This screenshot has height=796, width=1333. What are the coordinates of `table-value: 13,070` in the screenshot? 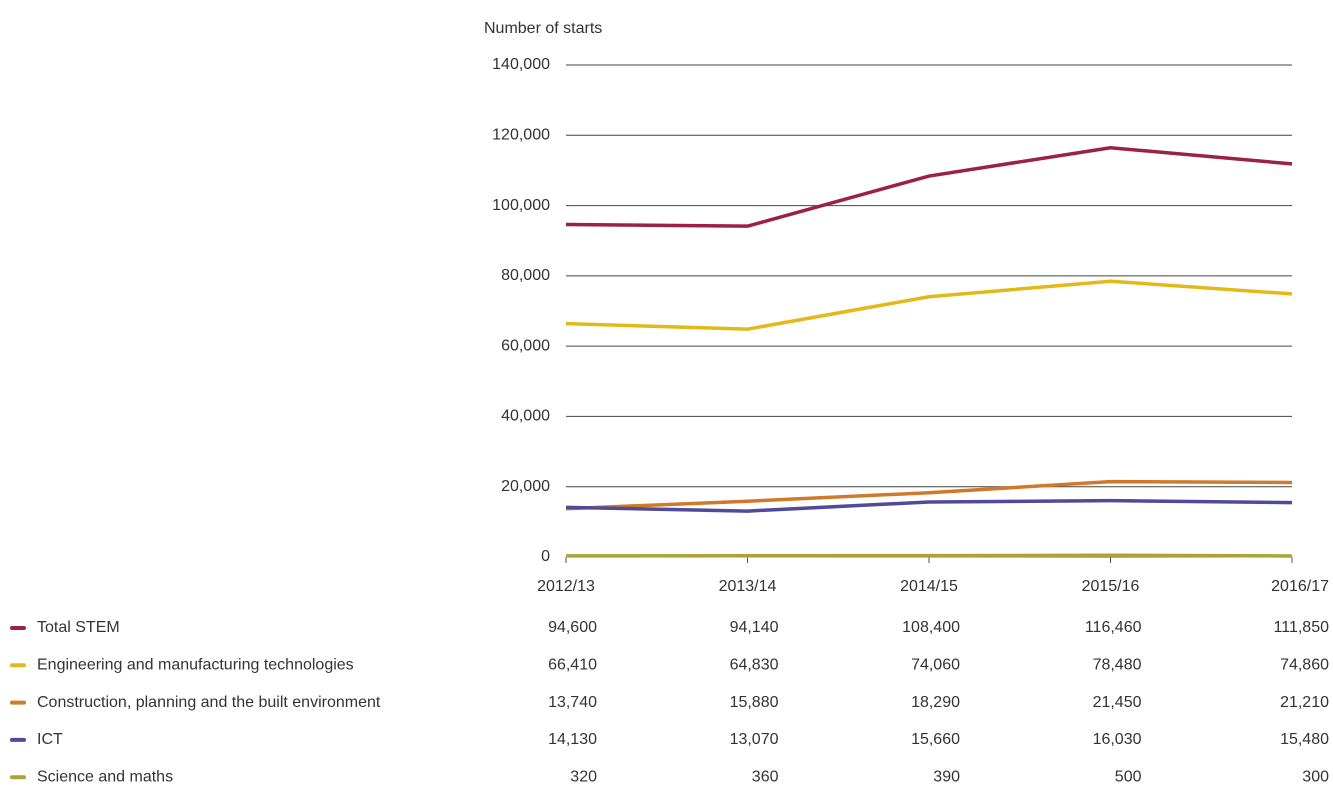 It's located at (754, 739).